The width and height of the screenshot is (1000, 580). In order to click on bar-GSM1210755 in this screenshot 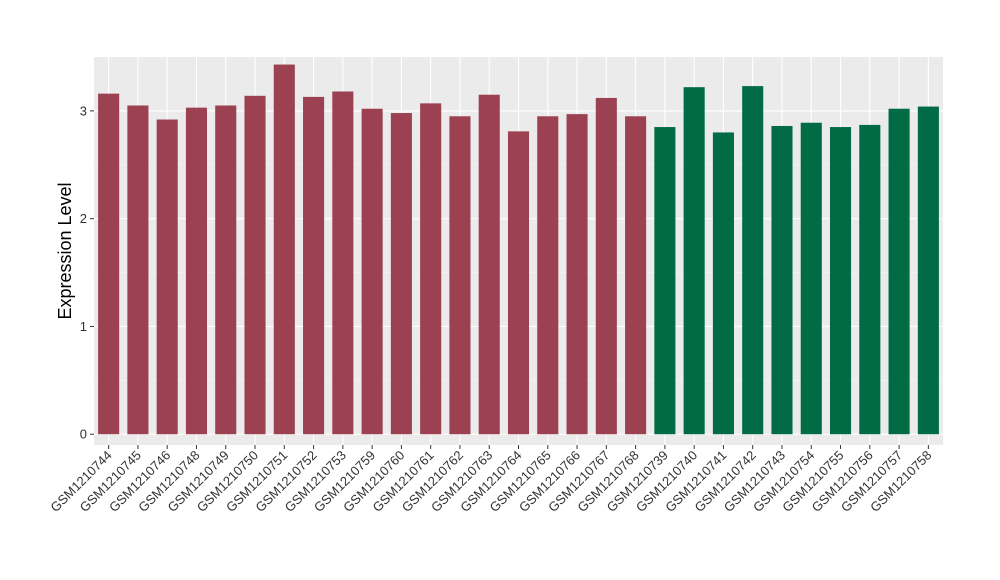, I will do `click(840, 281)`.